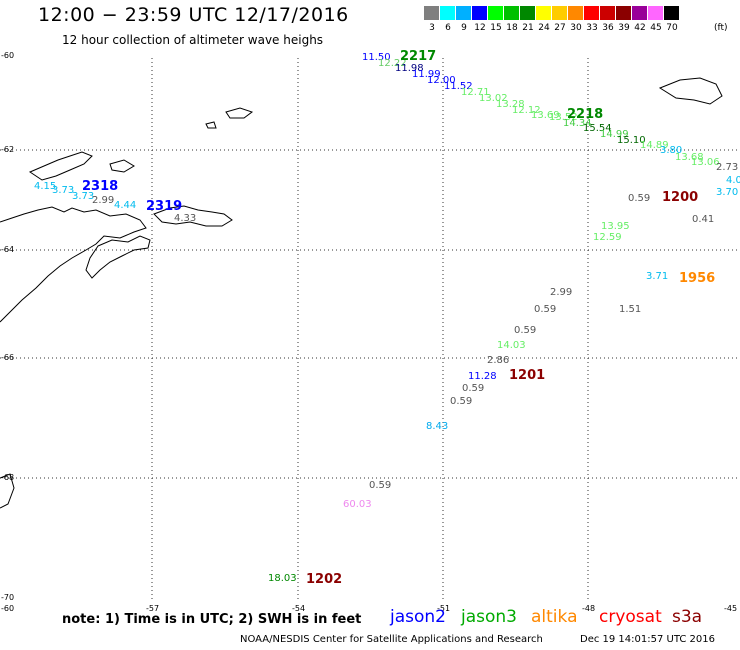 The image size is (740, 650). I want to click on swh-observation: 2.86, so click(498, 360).